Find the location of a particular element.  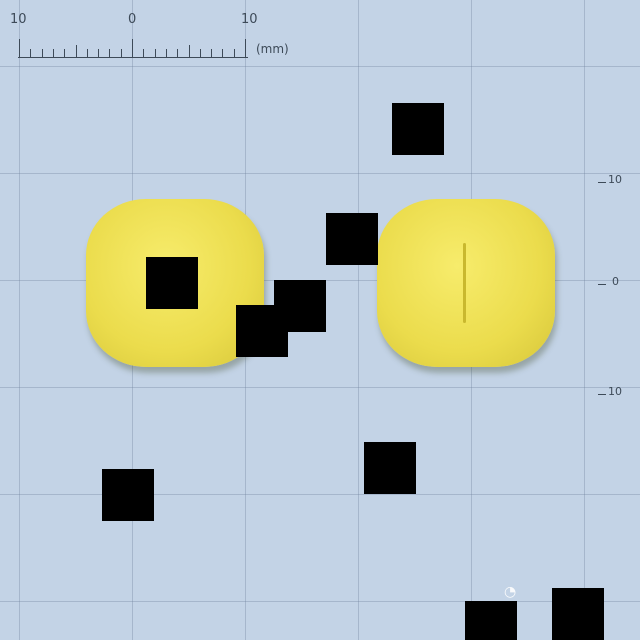

side-tick-bottom is located at coordinates (602, 394).